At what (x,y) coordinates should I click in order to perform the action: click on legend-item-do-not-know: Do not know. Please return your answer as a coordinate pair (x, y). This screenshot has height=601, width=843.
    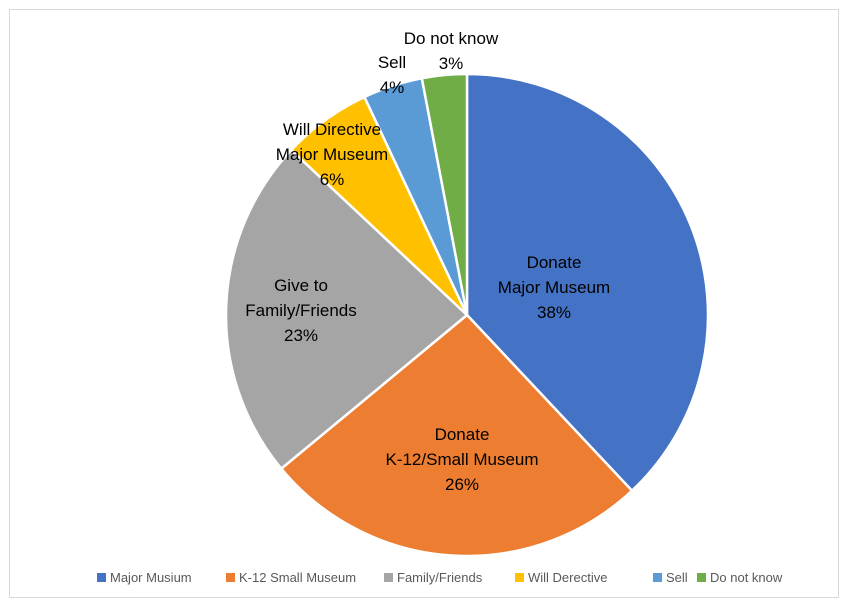
    Looking at the image, I should click on (740, 577).